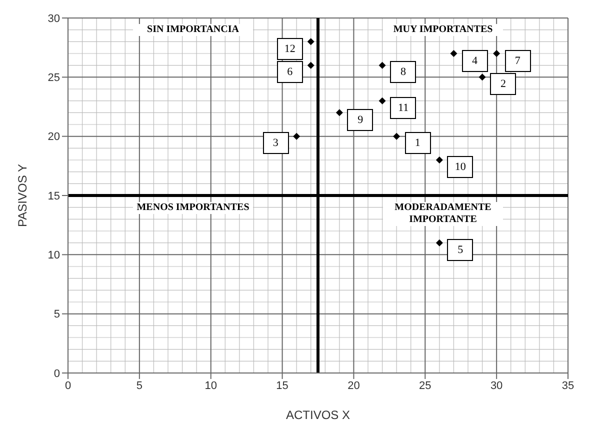  What do you see at coordinates (282, 386) in the screenshot?
I see `x-tick-label: 15` at bounding box center [282, 386].